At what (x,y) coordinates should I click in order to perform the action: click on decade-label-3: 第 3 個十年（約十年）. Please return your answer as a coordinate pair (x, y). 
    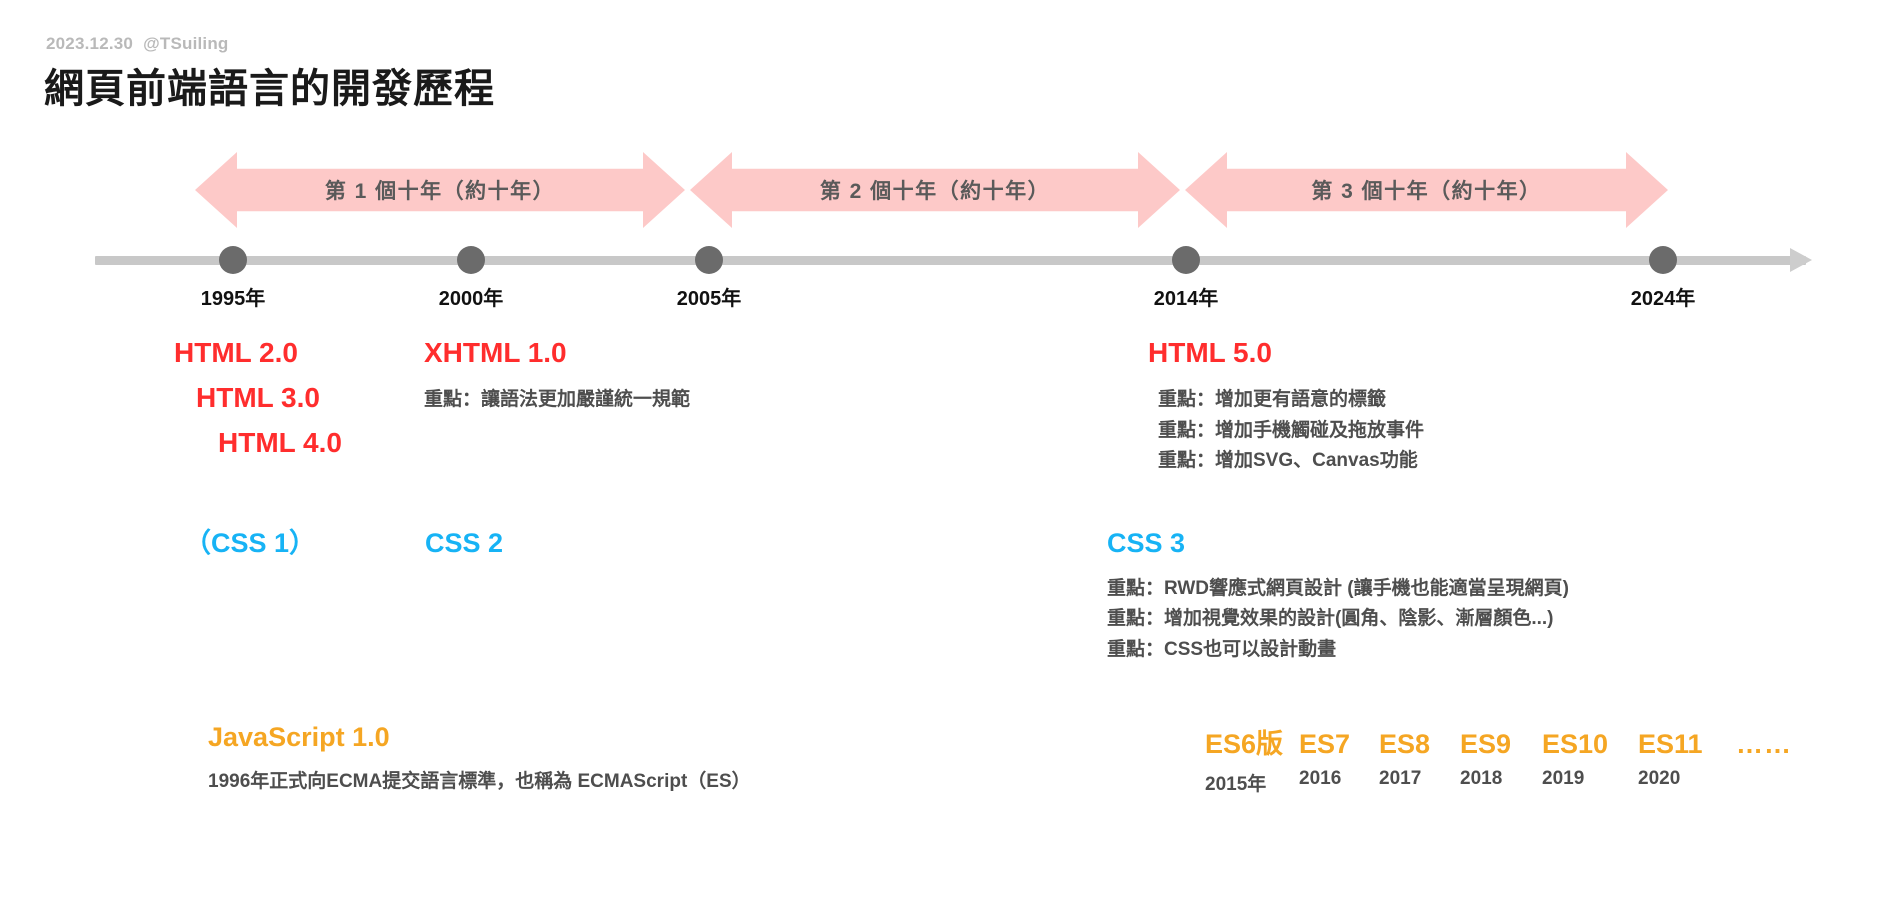
    Looking at the image, I should click on (1426, 191).